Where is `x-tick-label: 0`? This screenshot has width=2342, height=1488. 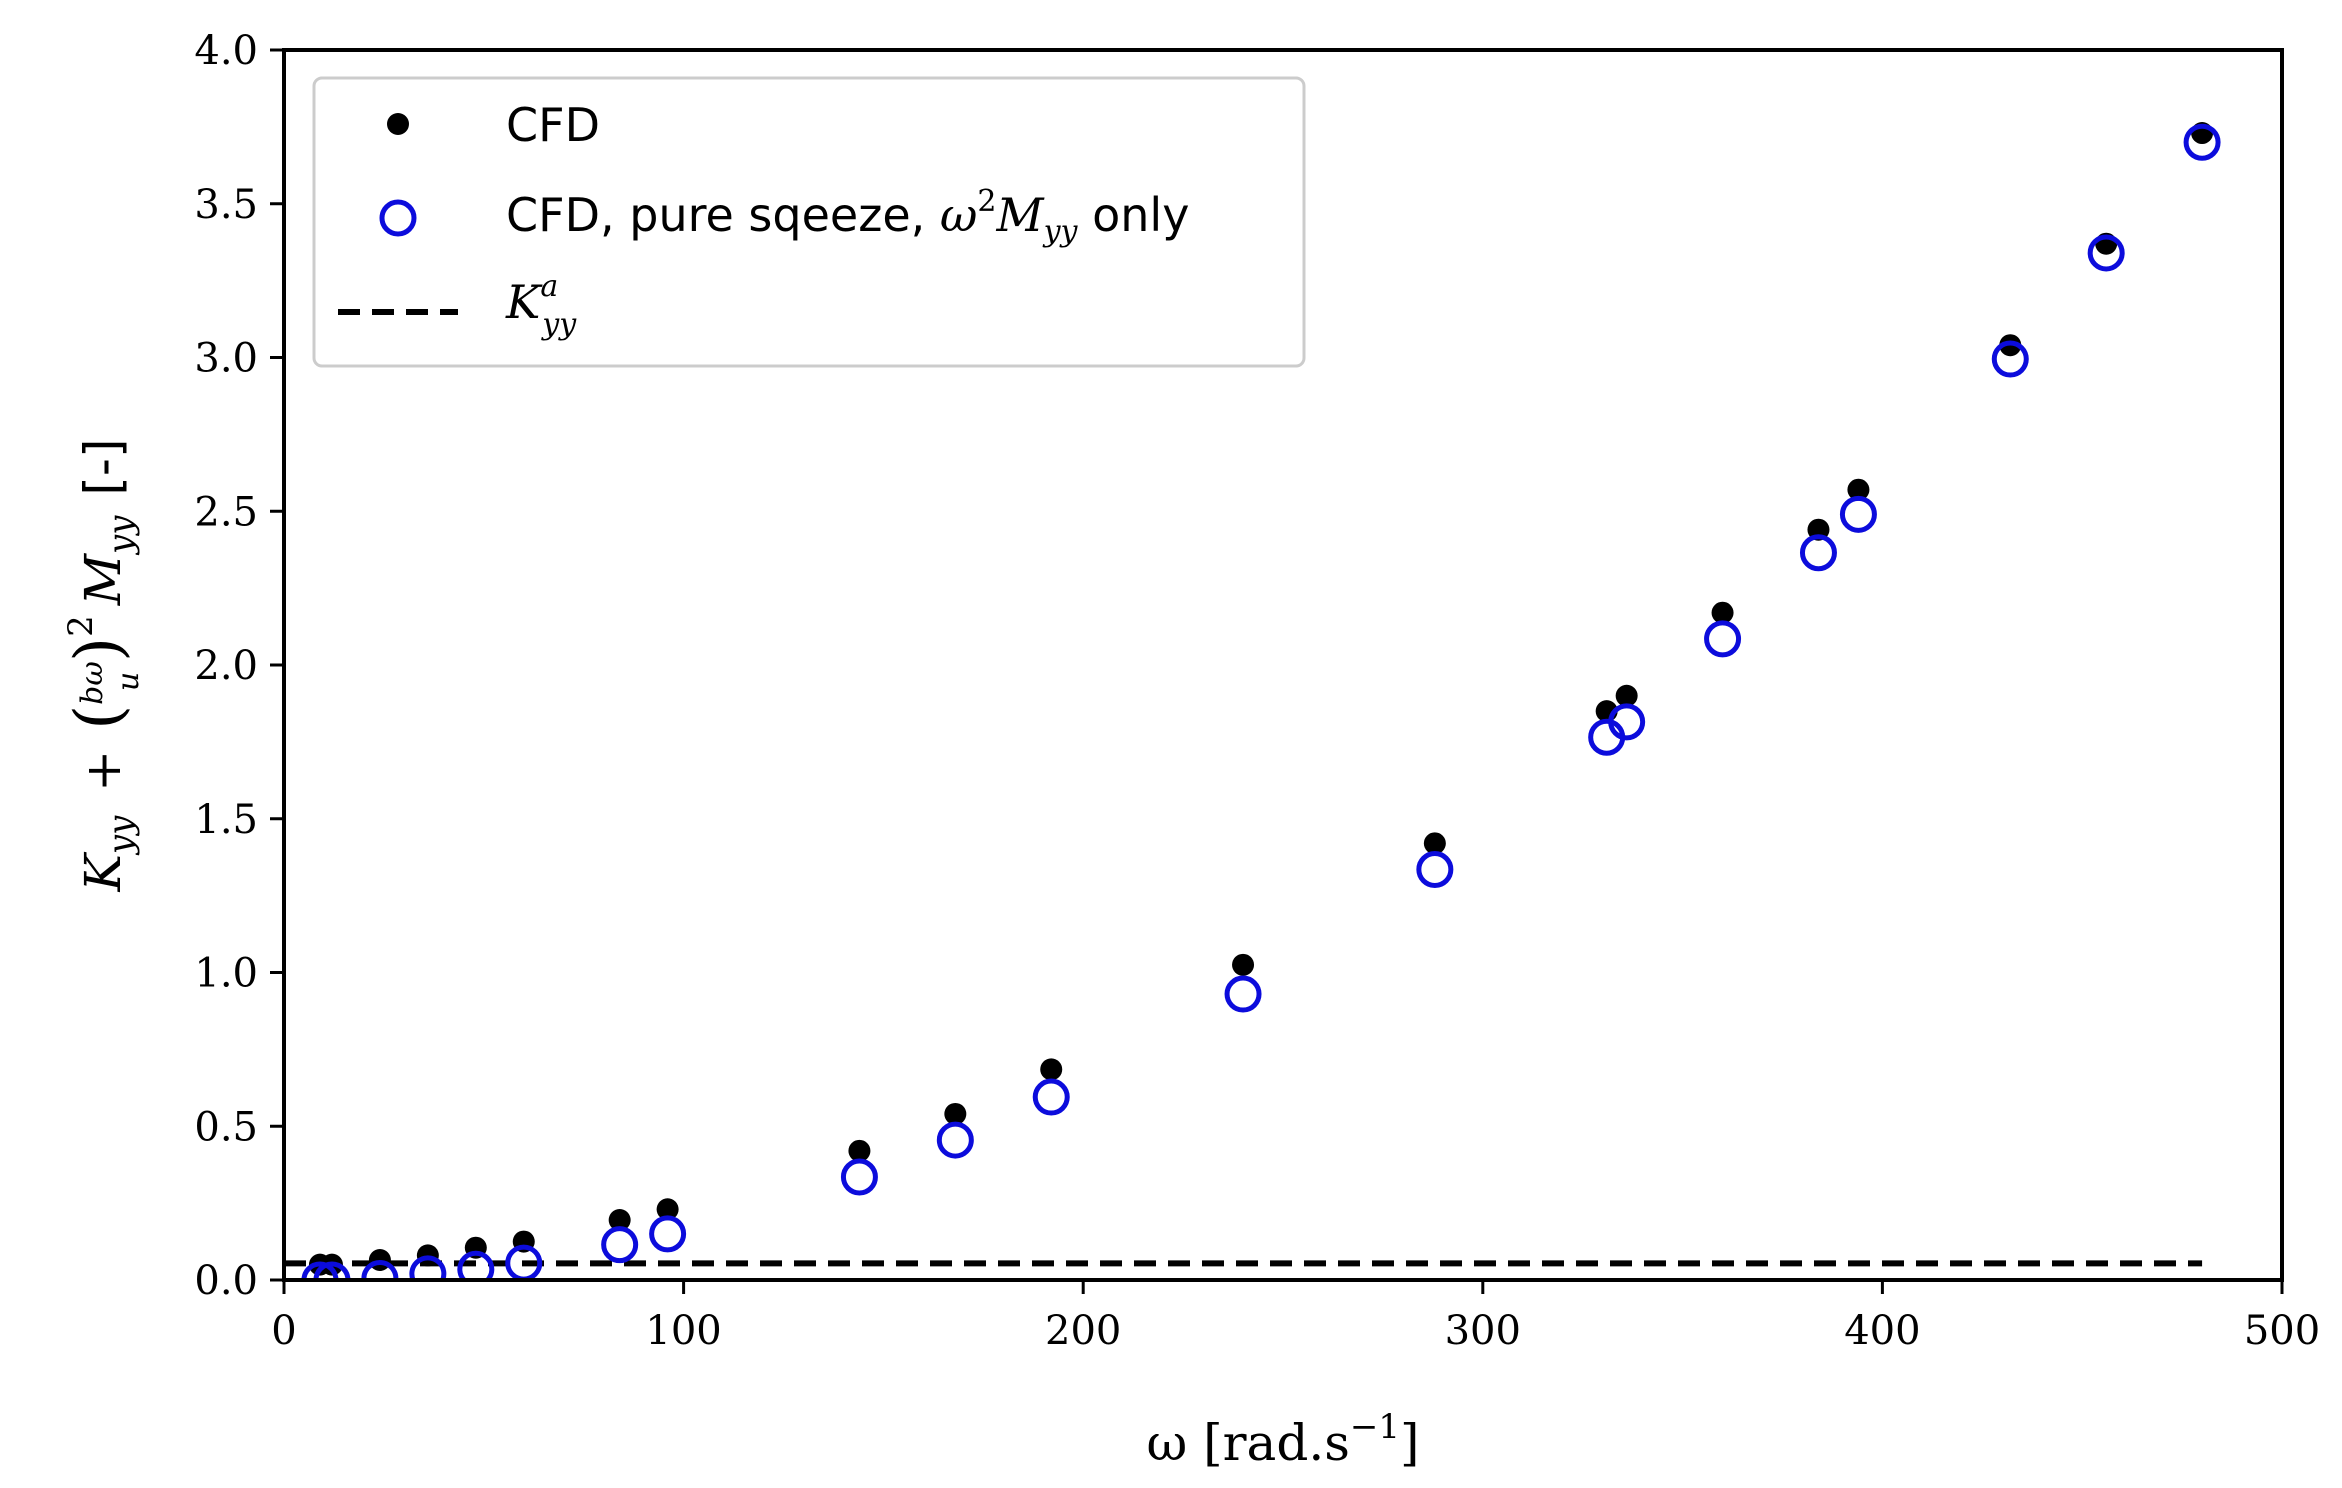 x-tick-label: 0 is located at coordinates (283, 1331).